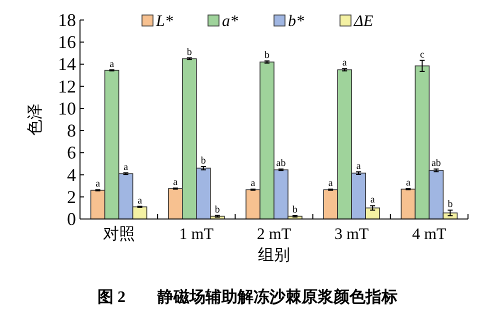  What do you see at coordinates (67, 86) in the screenshot?
I see `y-tick-label: 12` at bounding box center [67, 86].